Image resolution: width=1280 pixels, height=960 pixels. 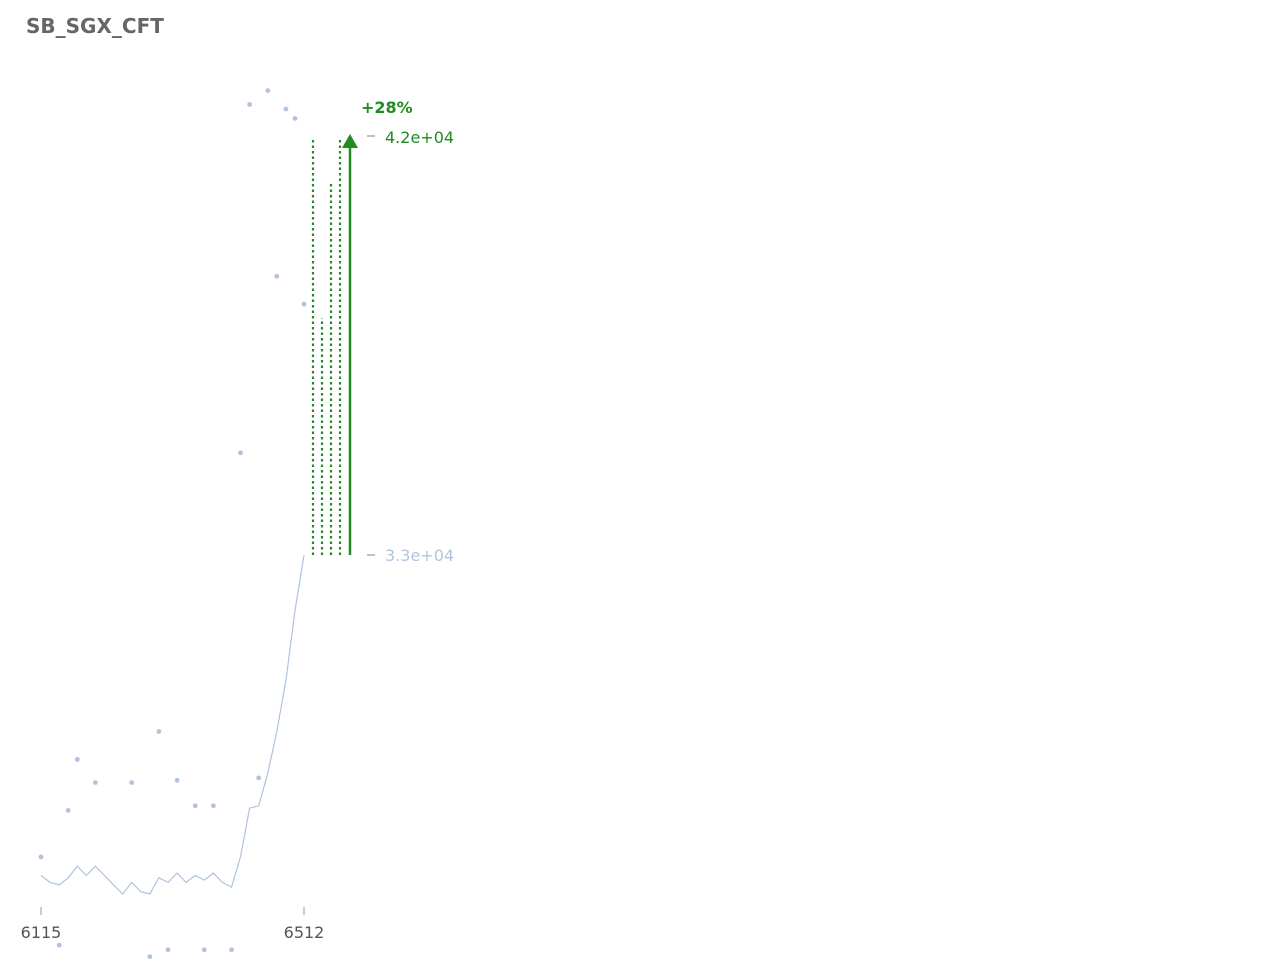 I want to click on series-line, so click(x=172, y=724).